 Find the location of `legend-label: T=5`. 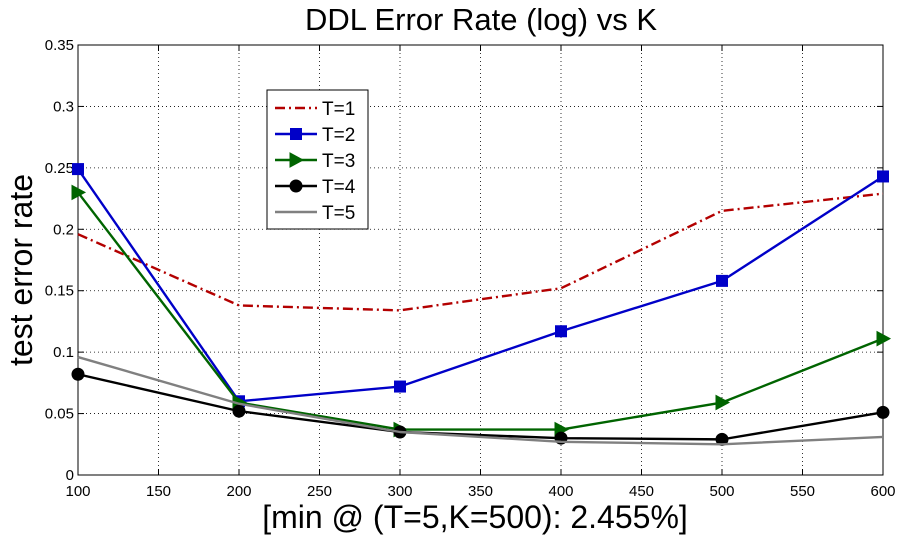

legend-label: T=5 is located at coordinates (338, 213).